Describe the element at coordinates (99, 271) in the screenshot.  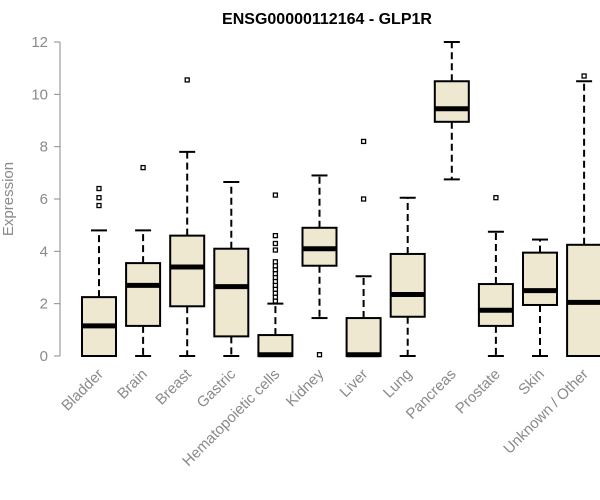
I see `box-bladder` at that location.